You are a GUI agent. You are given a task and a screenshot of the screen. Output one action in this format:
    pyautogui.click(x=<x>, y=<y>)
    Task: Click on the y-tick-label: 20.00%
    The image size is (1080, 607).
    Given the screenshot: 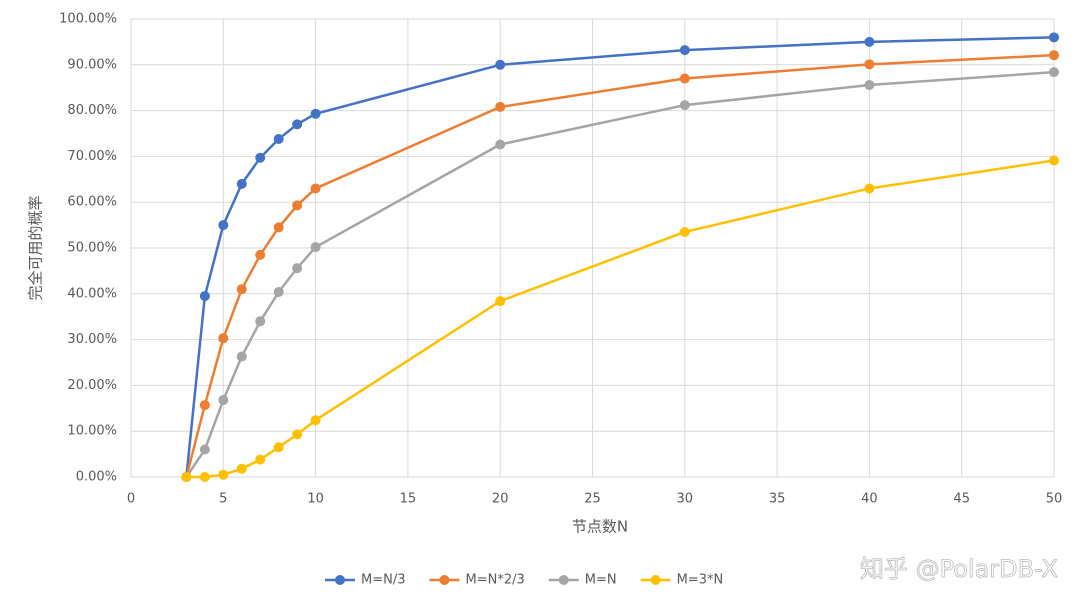 What is the action you would take?
    pyautogui.click(x=92, y=385)
    